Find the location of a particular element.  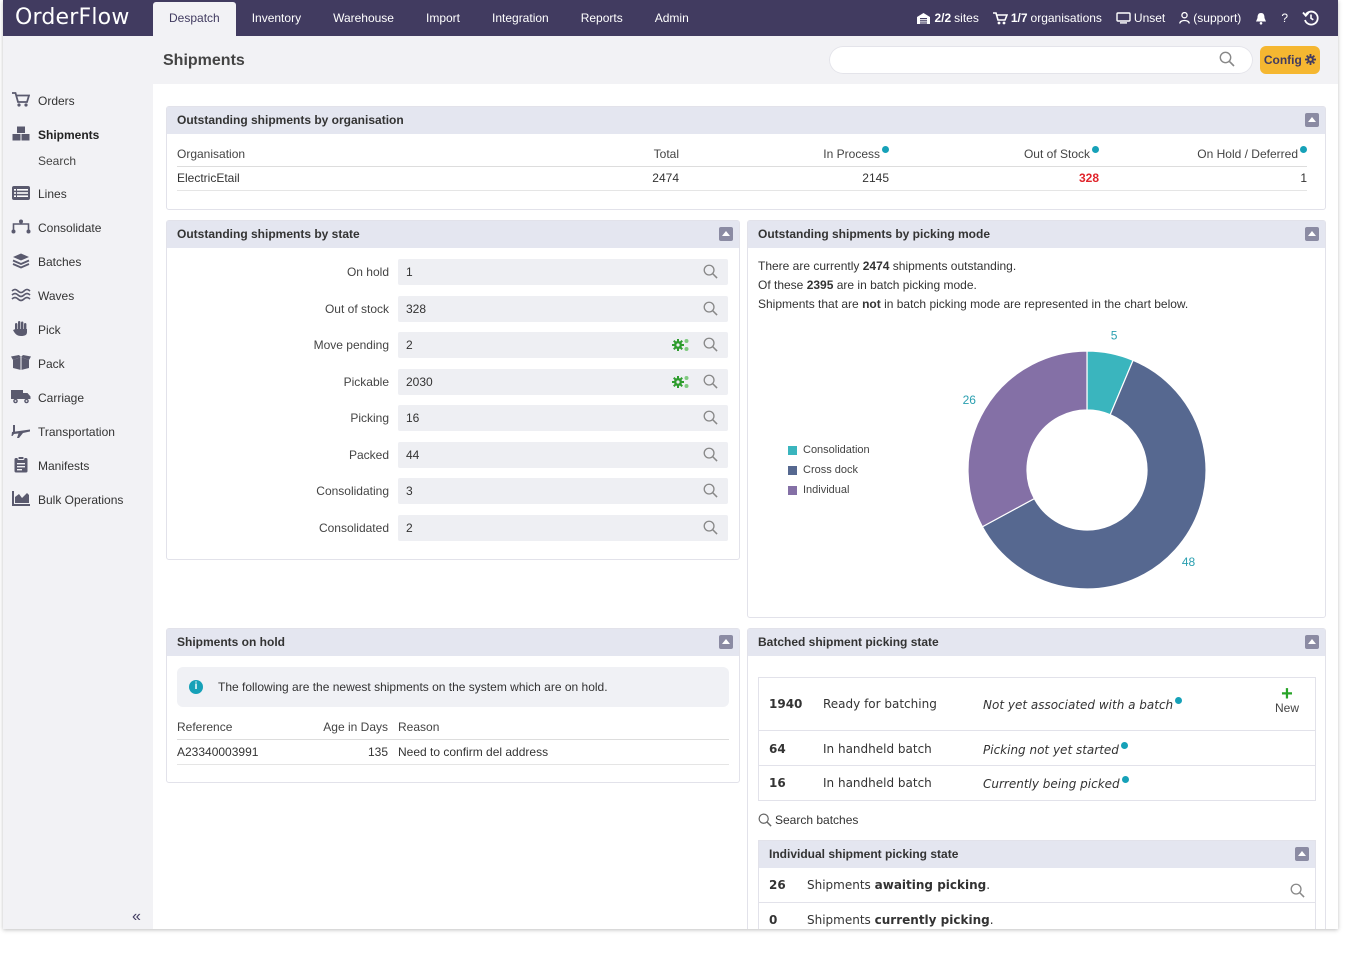

sidebar-item-pack: Pack is located at coordinates (38, 364).